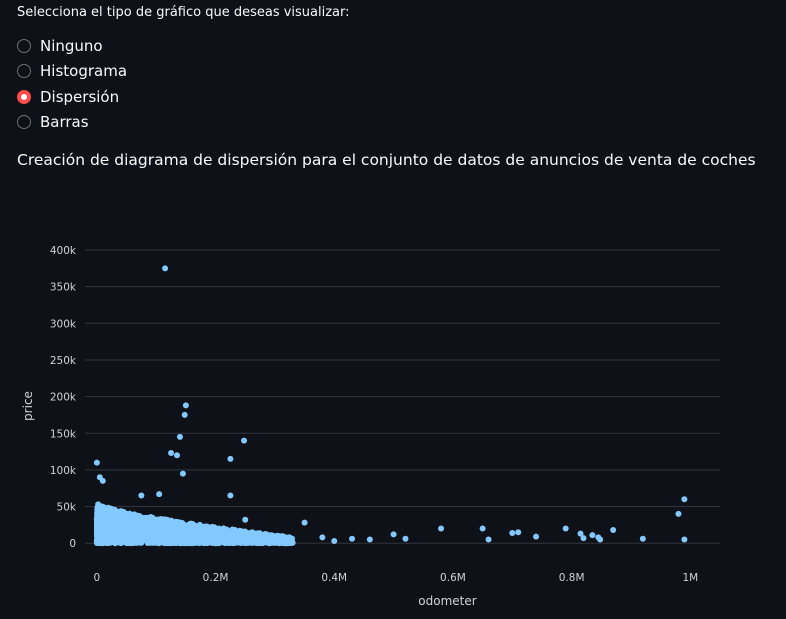  I want to click on radio-option-histograma: Histograma, so click(72, 72).